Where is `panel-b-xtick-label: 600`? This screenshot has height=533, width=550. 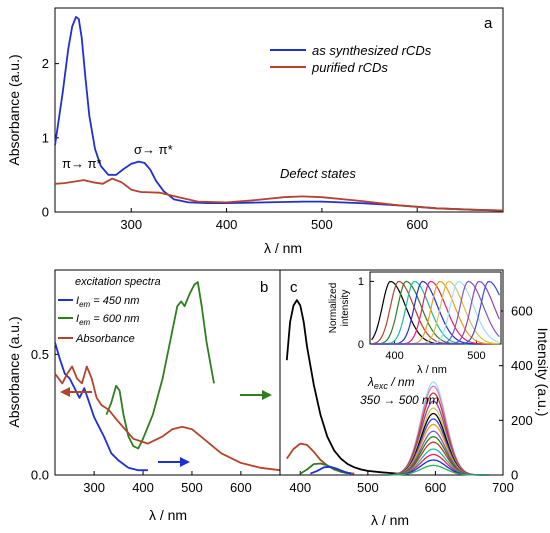
panel-b-xtick-label: 600 is located at coordinates (241, 487).